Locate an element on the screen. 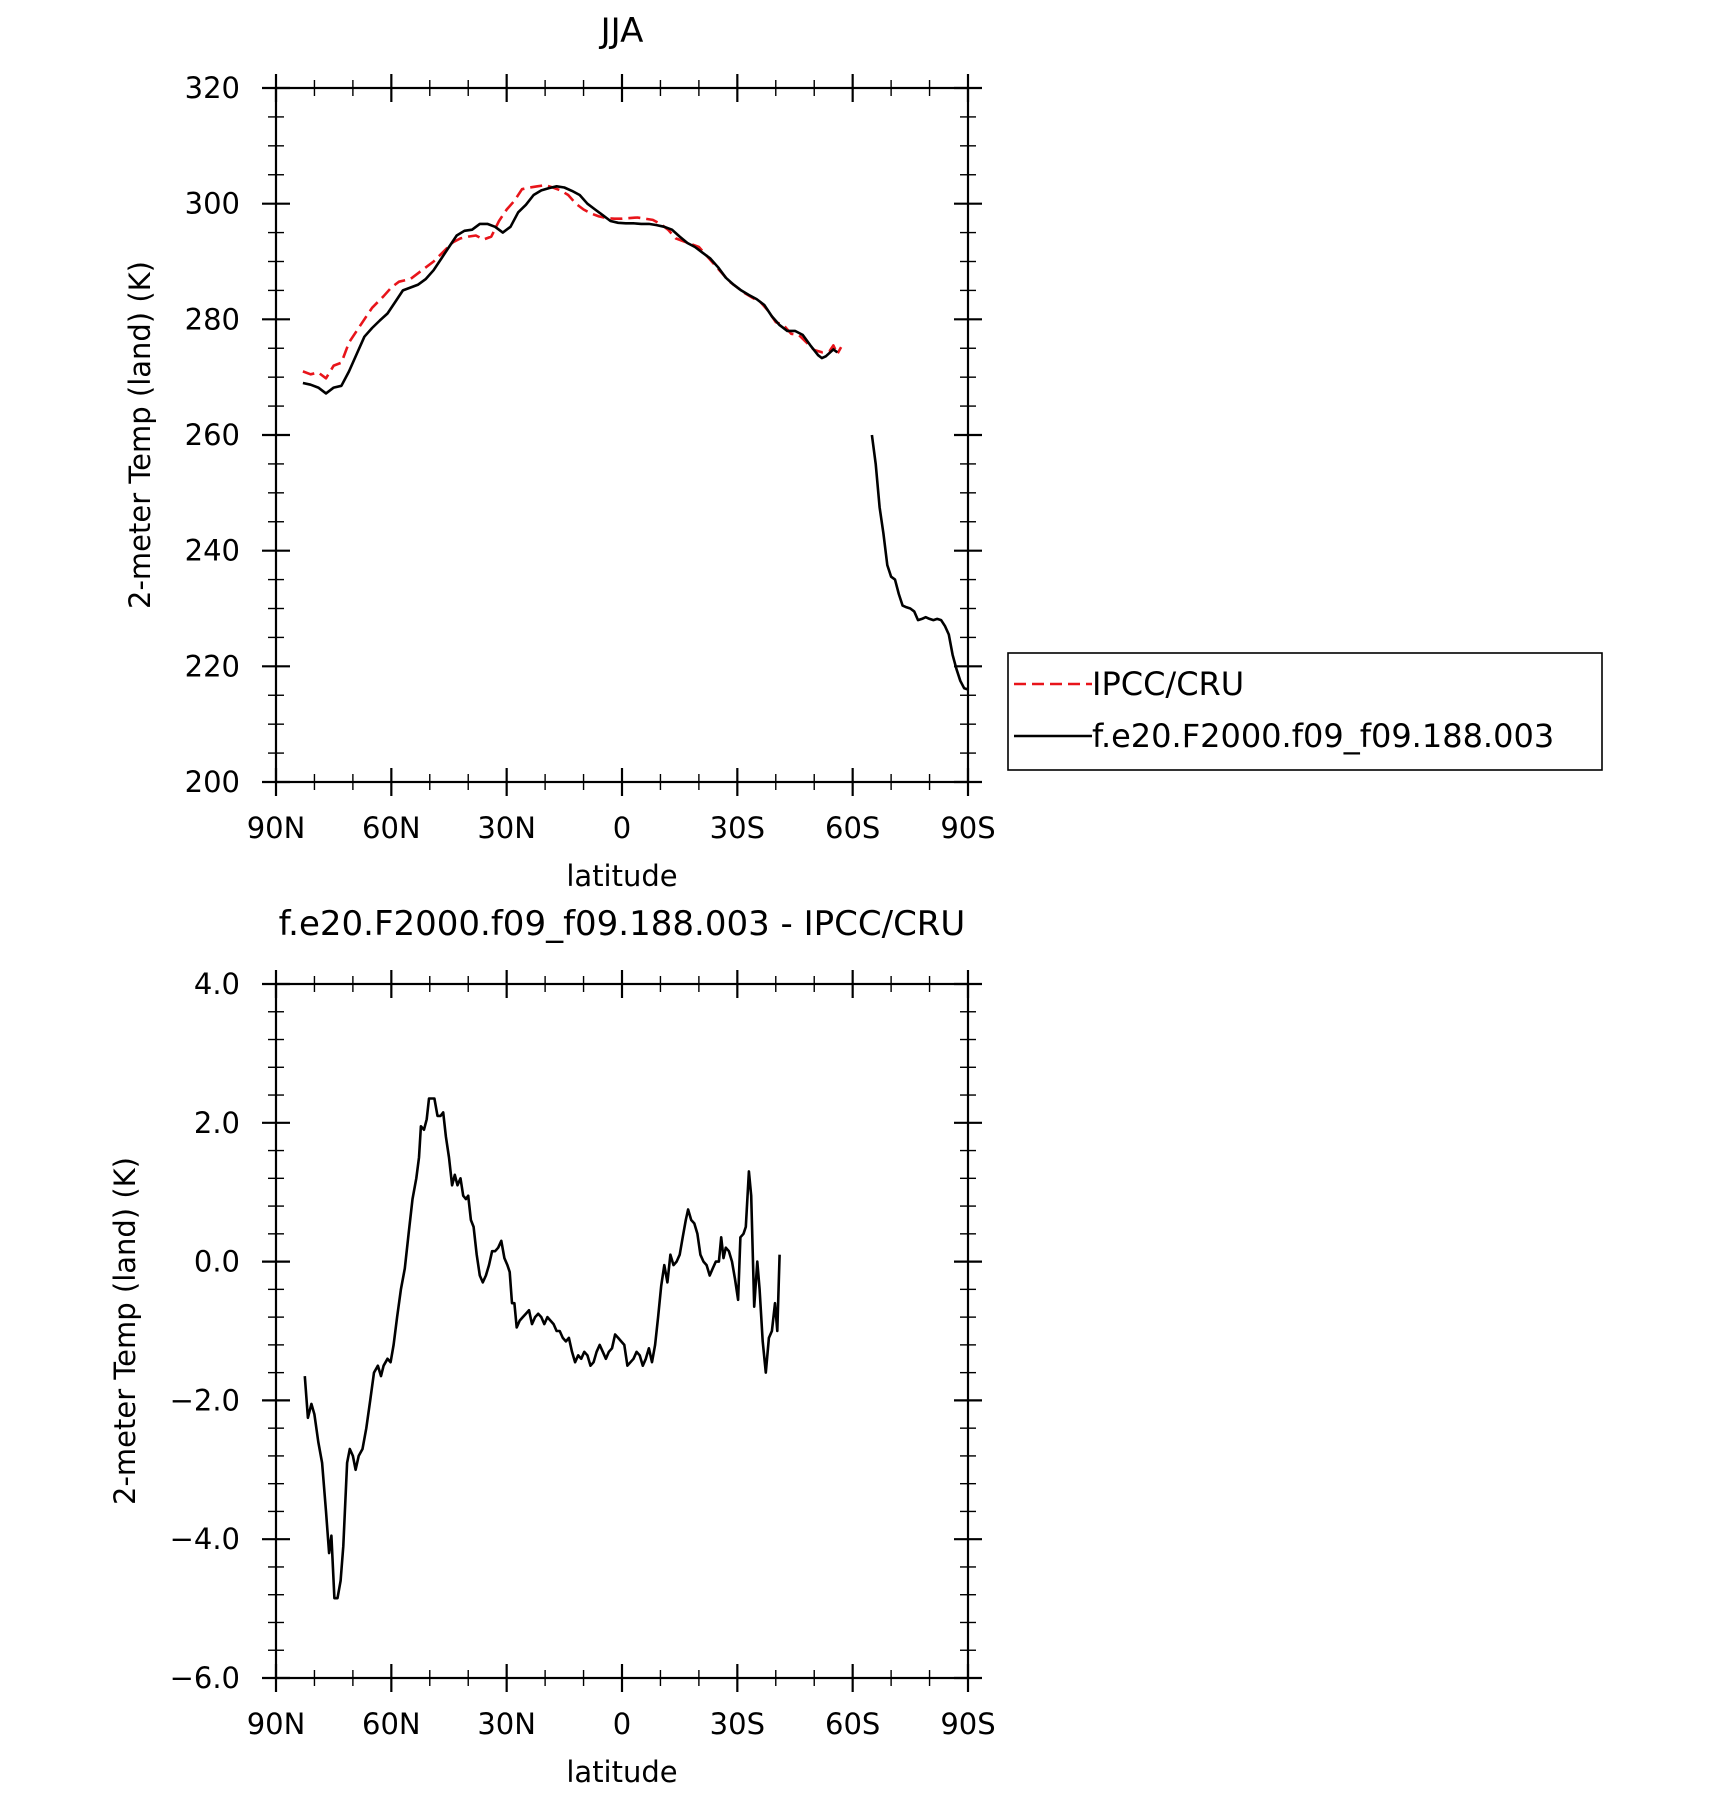  legend-entry-1: f.e20.F2000.f09_f09.188.003 is located at coordinates (1323, 736).